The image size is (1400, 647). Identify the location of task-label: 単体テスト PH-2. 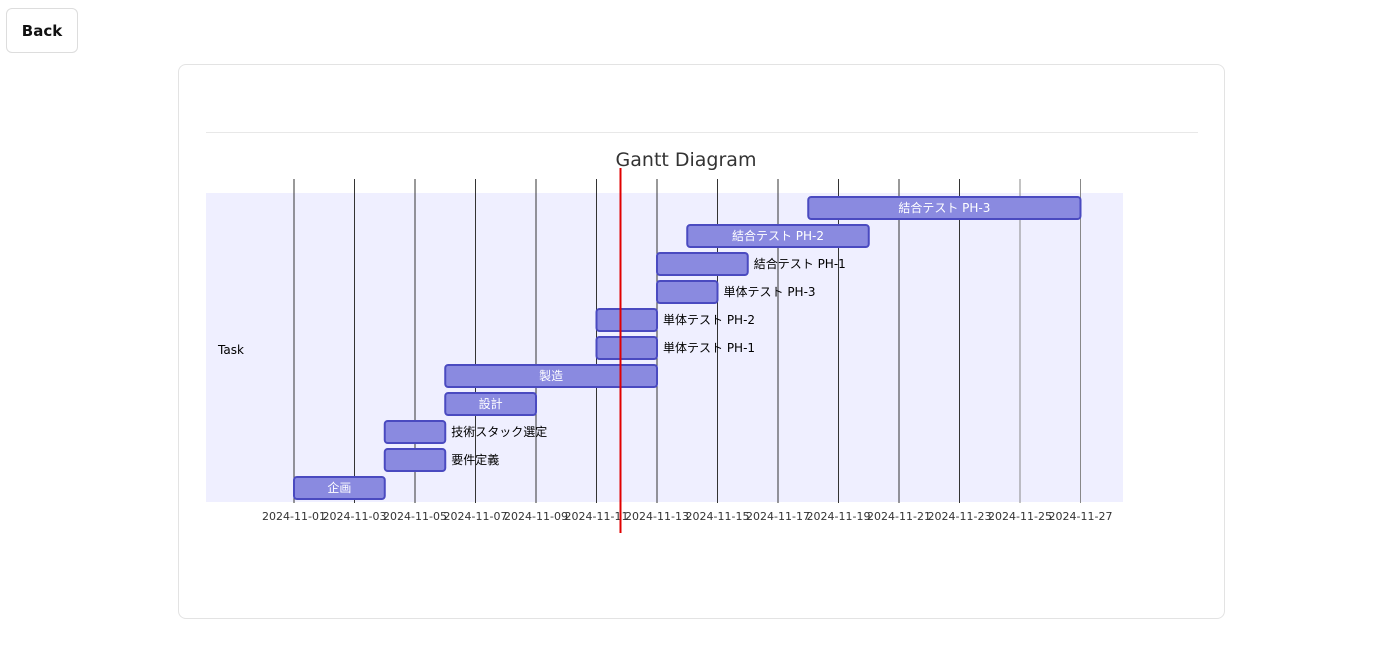
(709, 320).